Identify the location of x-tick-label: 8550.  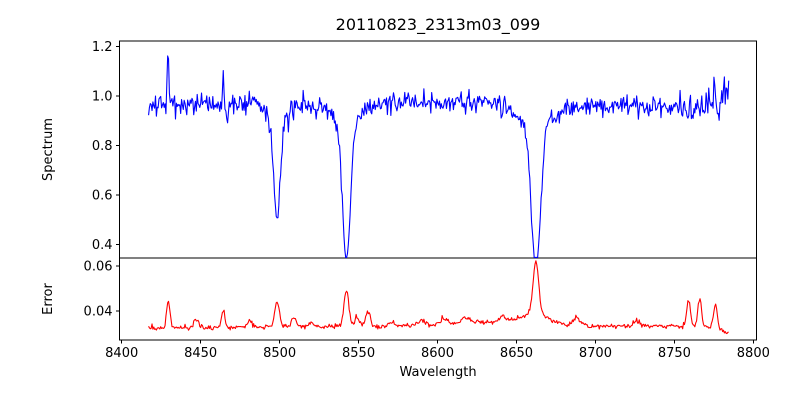
(358, 353).